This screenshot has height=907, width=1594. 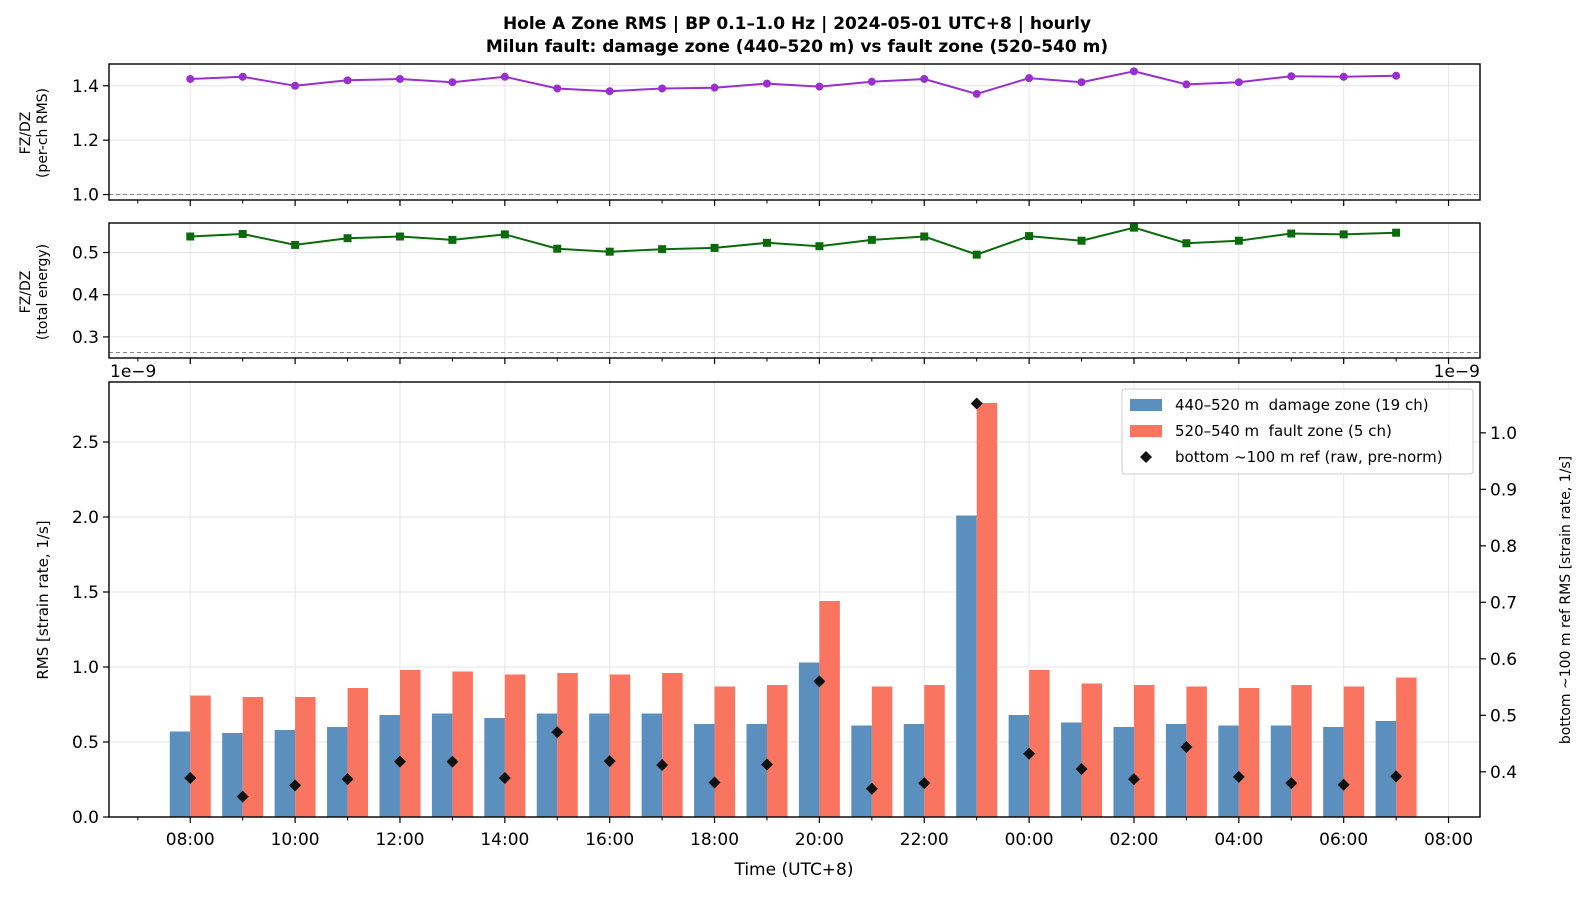 What do you see at coordinates (43, 599) in the screenshot?
I see `bottom-ylabel: RMS [strain rate, 1/s]` at bounding box center [43, 599].